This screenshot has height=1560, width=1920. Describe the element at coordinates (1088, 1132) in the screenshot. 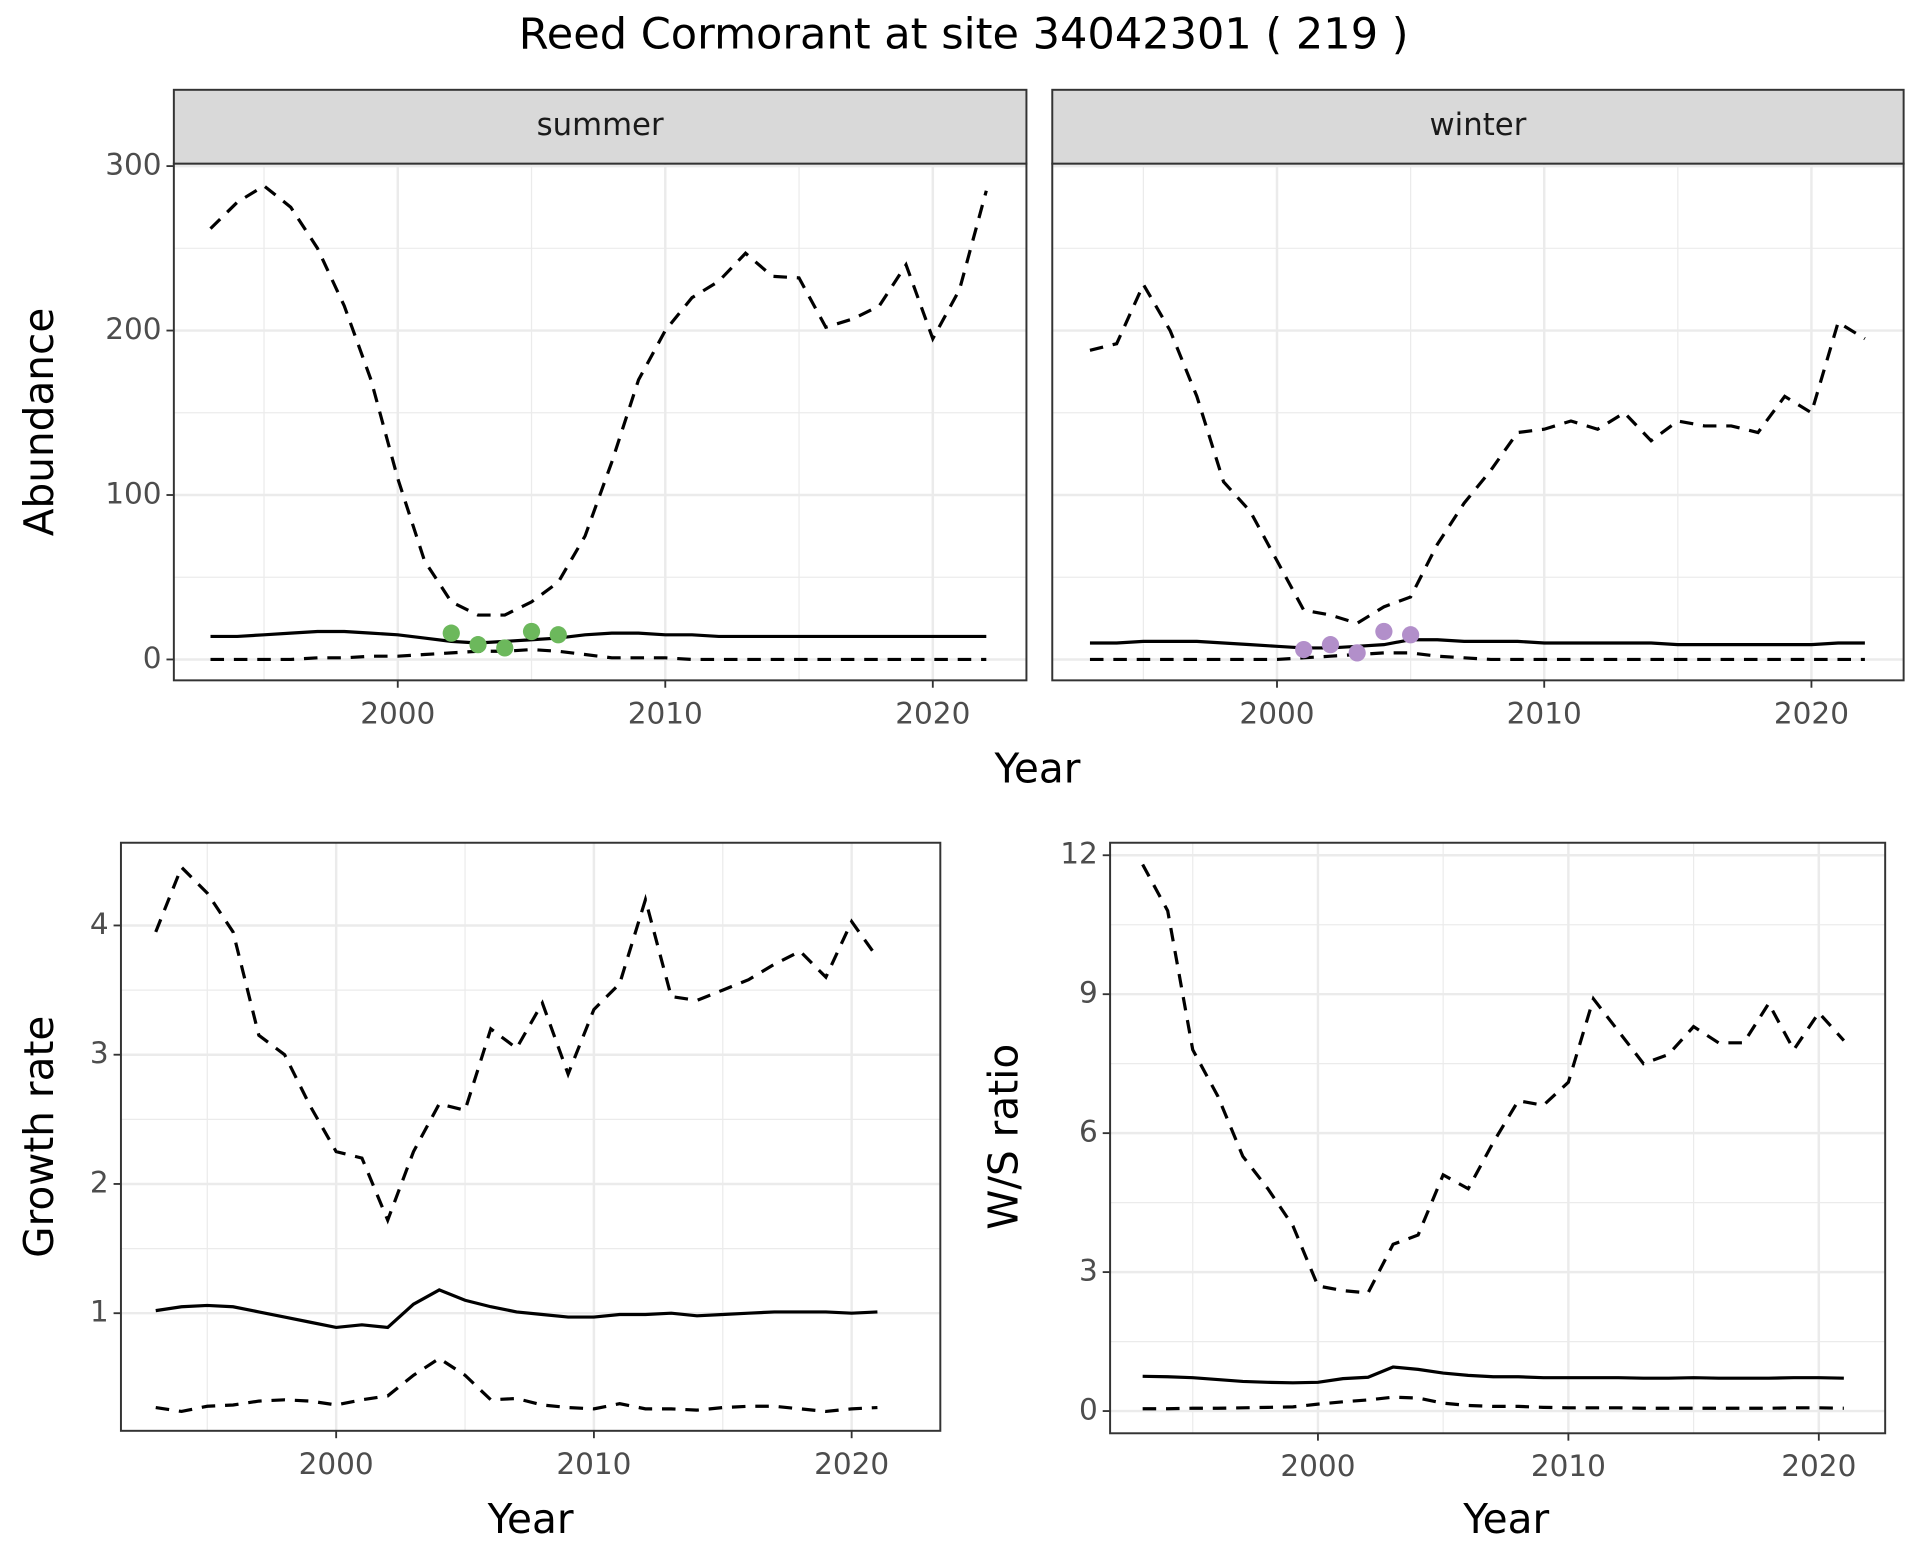

I see `y-tick-label: 6` at that location.